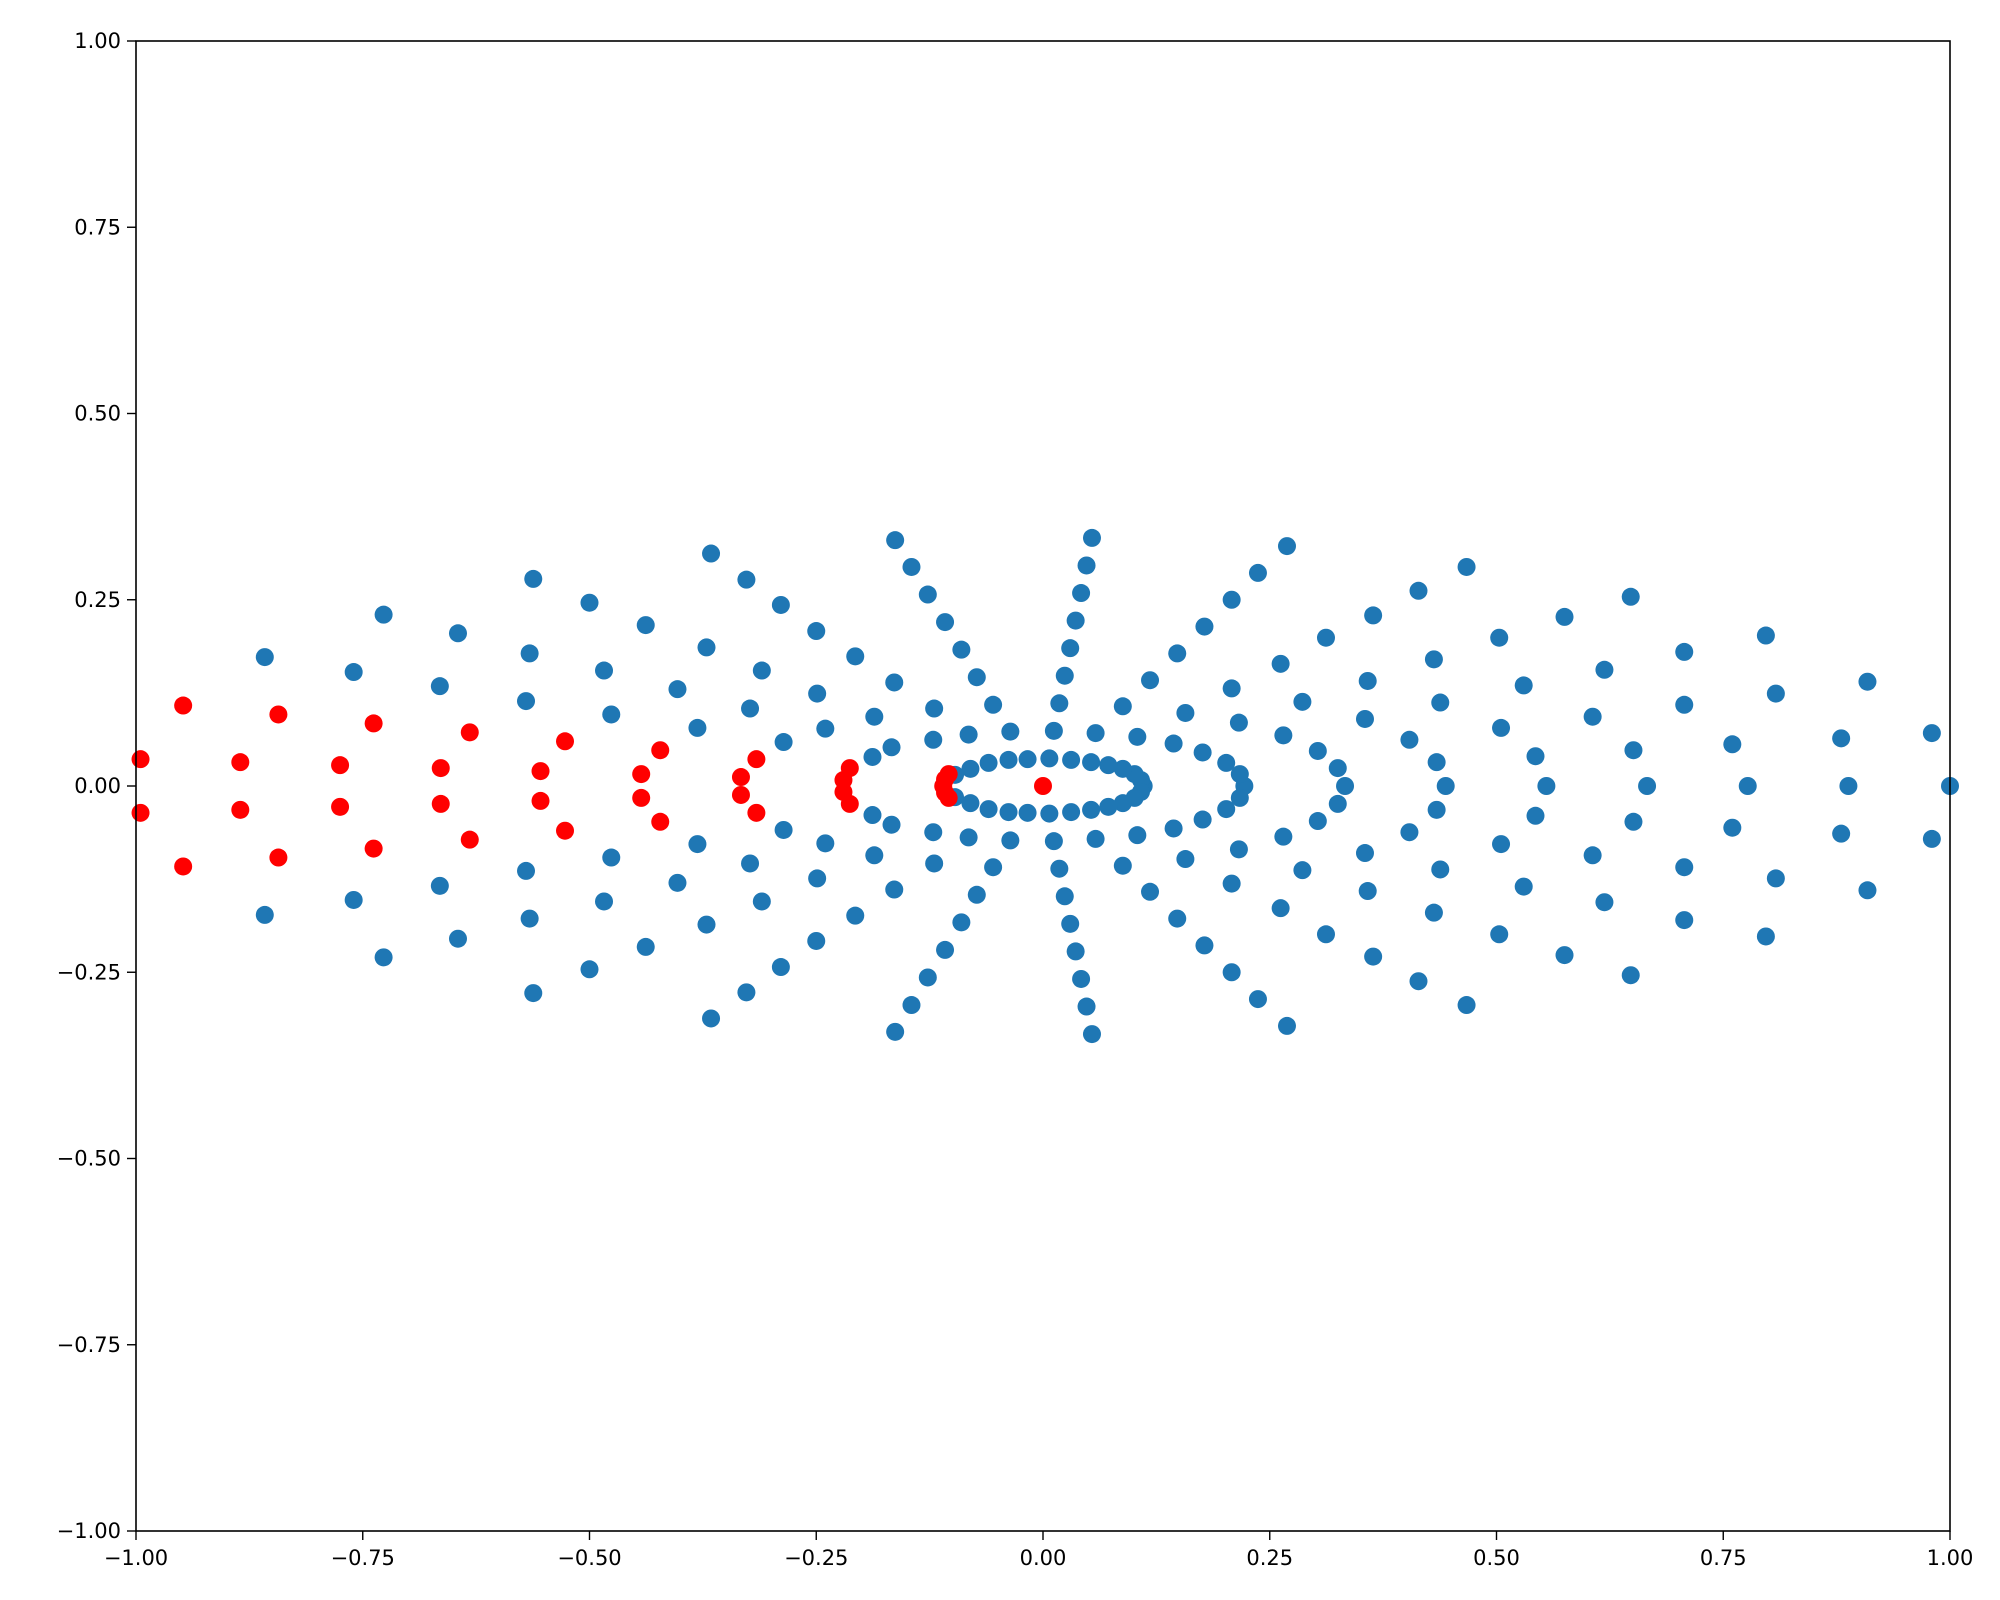  What do you see at coordinates (97, 414) in the screenshot?
I see `y-tick-label: 0.50` at bounding box center [97, 414].